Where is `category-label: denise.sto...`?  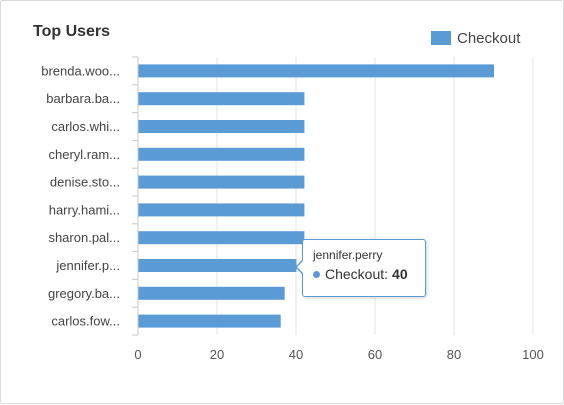 category-label: denise.sto... is located at coordinates (85, 182).